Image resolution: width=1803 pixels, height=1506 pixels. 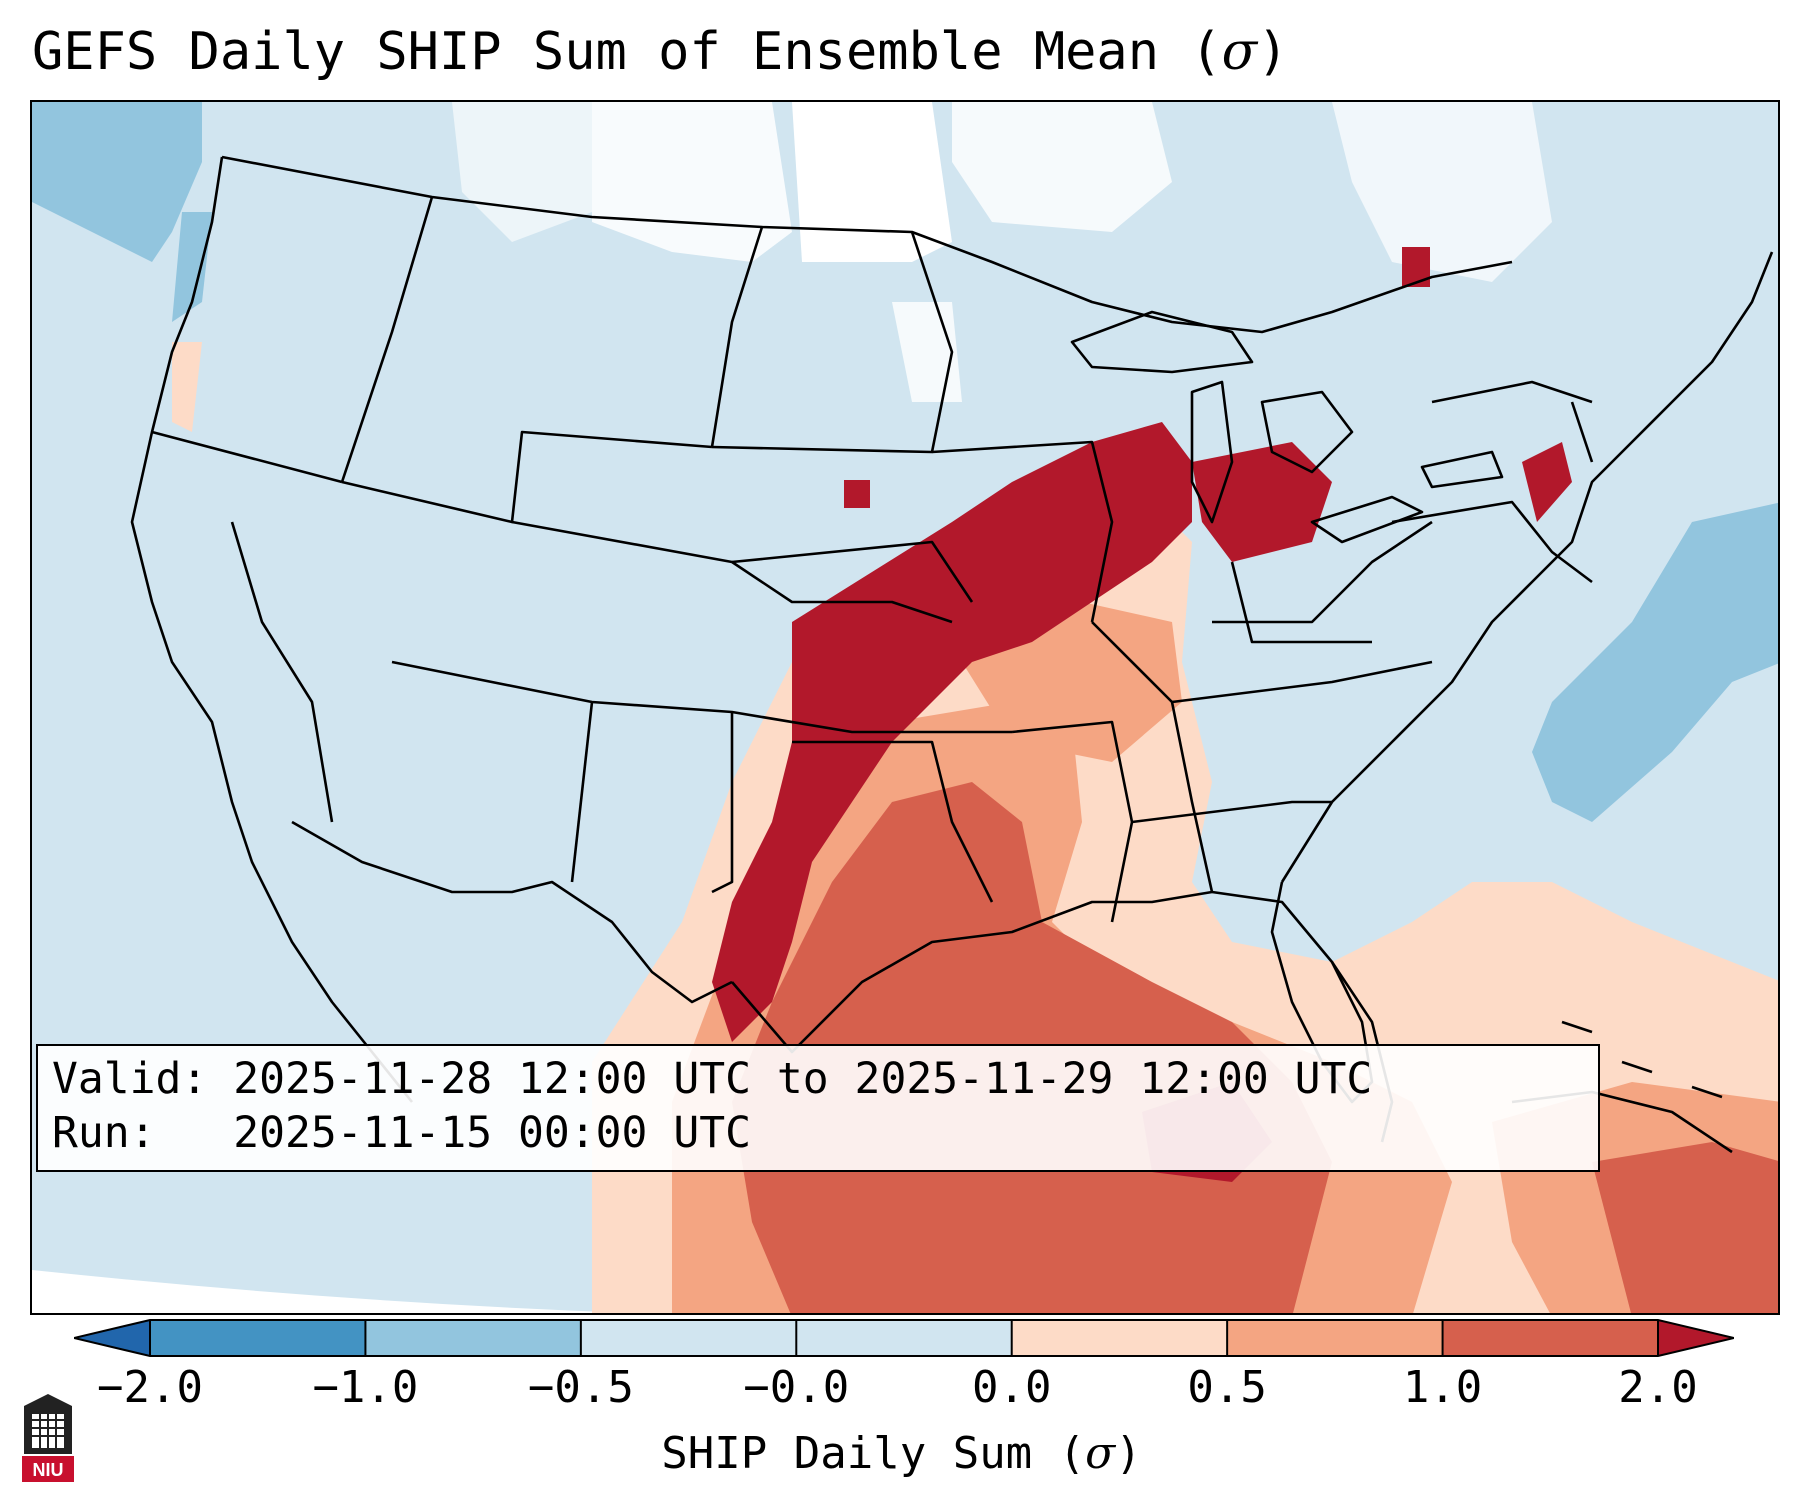 I want to click on colorbar-tick-label: −0.0, so click(x=796, y=1387).